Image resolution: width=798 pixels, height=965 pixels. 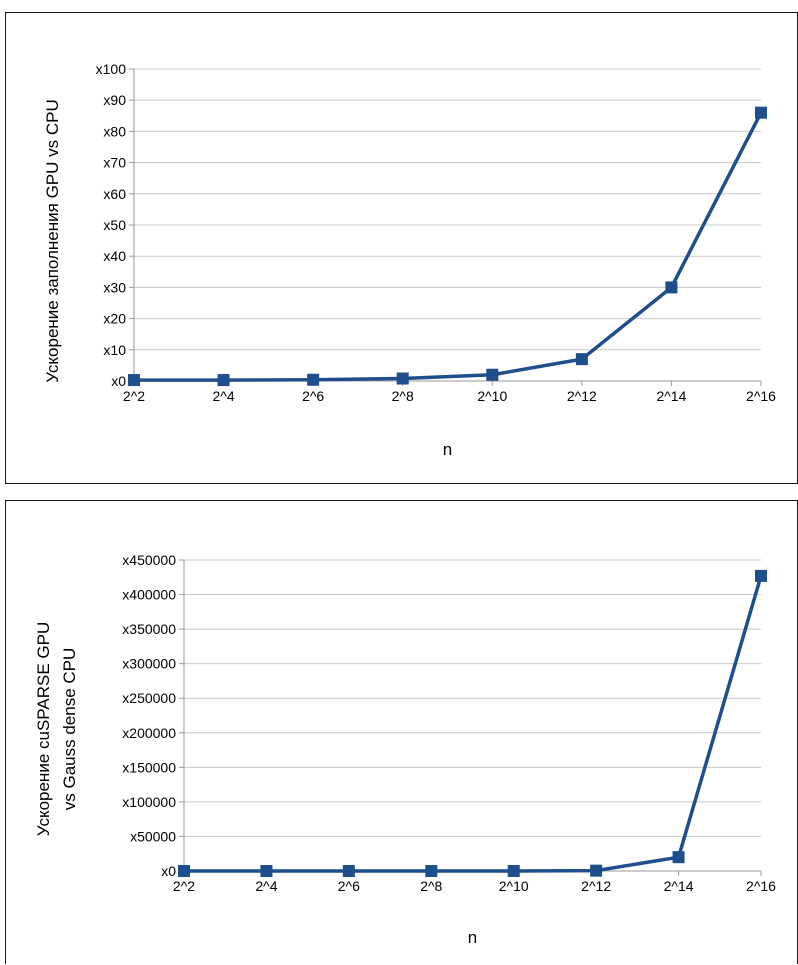 I want to click on y-tick-label: x350000, so click(x=149, y=629).